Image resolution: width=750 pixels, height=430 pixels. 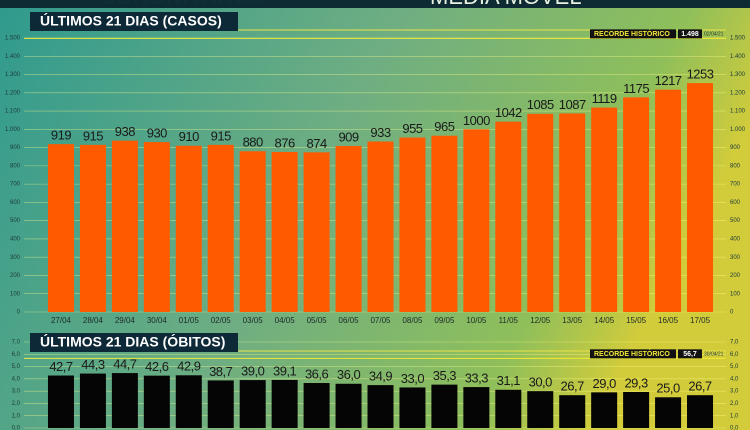 What do you see at coordinates (189, 136) in the screenshot?
I see `value-label: 910` at bounding box center [189, 136].